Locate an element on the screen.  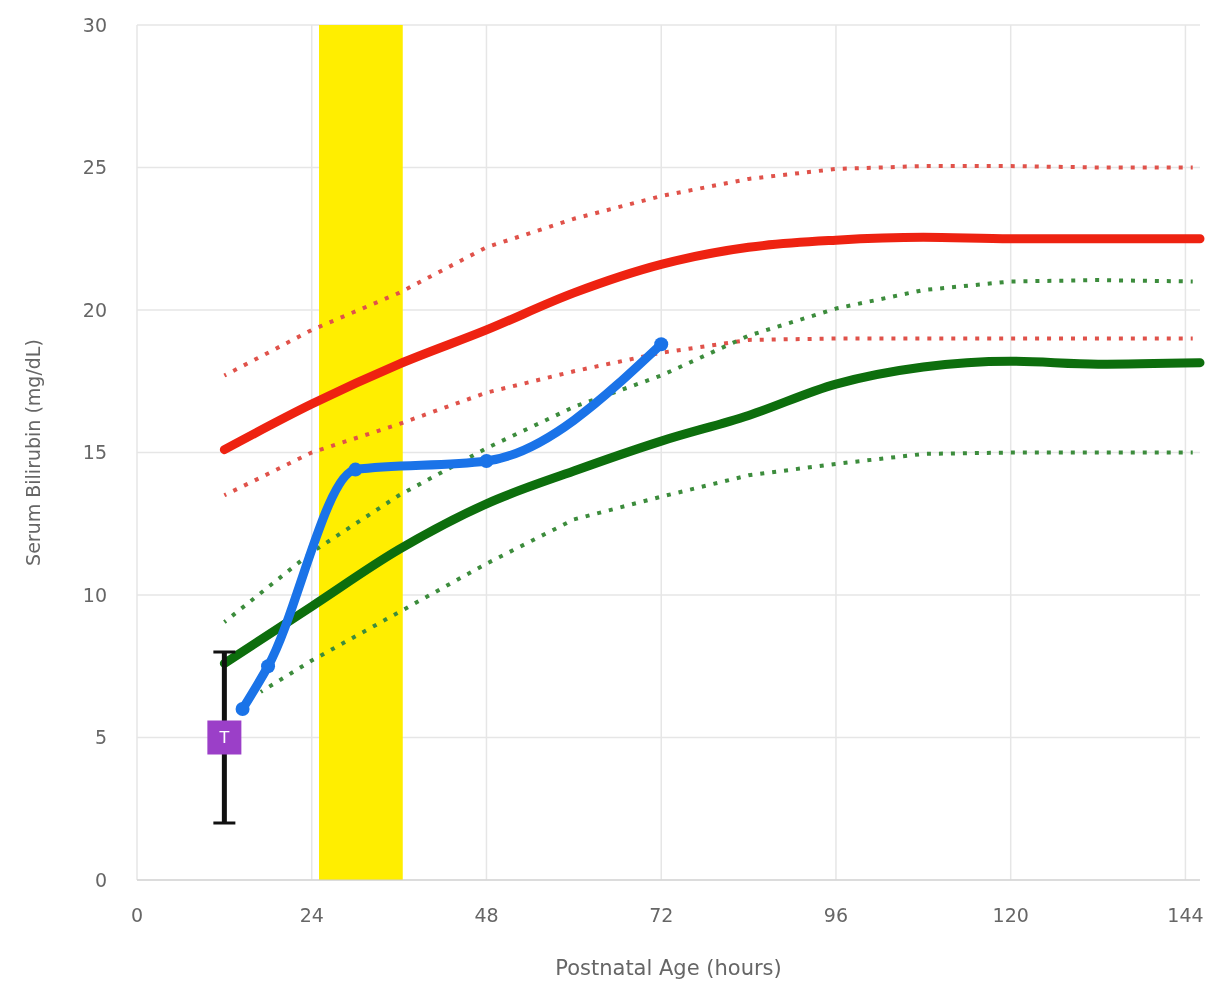
x-axis-title: Postnatal Age (hours) is located at coordinates (668, 968).